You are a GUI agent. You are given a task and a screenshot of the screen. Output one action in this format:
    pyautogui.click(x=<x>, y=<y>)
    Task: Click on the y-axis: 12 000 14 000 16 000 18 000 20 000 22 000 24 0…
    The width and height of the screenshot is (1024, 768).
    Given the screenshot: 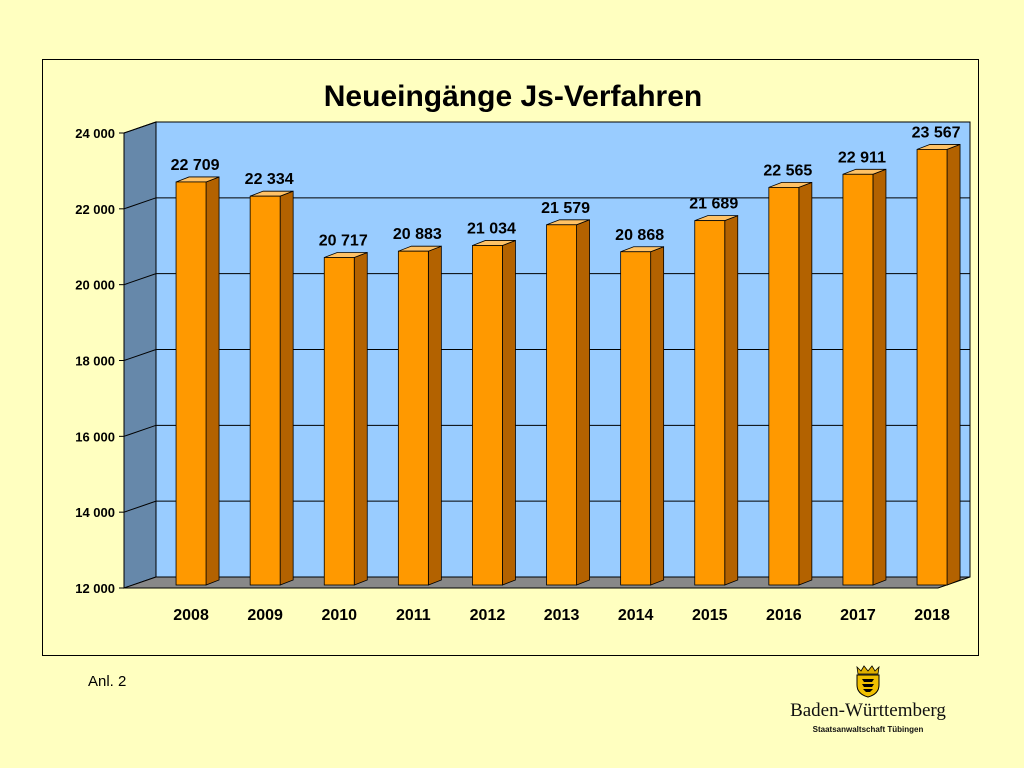 What is the action you would take?
    pyautogui.click(x=100, y=361)
    